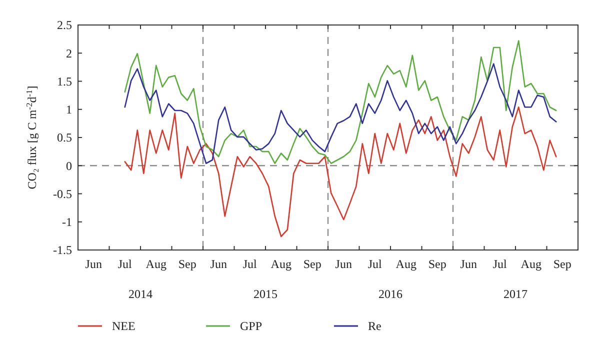  Describe the element at coordinates (69, 53) in the screenshot. I see `y-tick-label: 2` at that location.